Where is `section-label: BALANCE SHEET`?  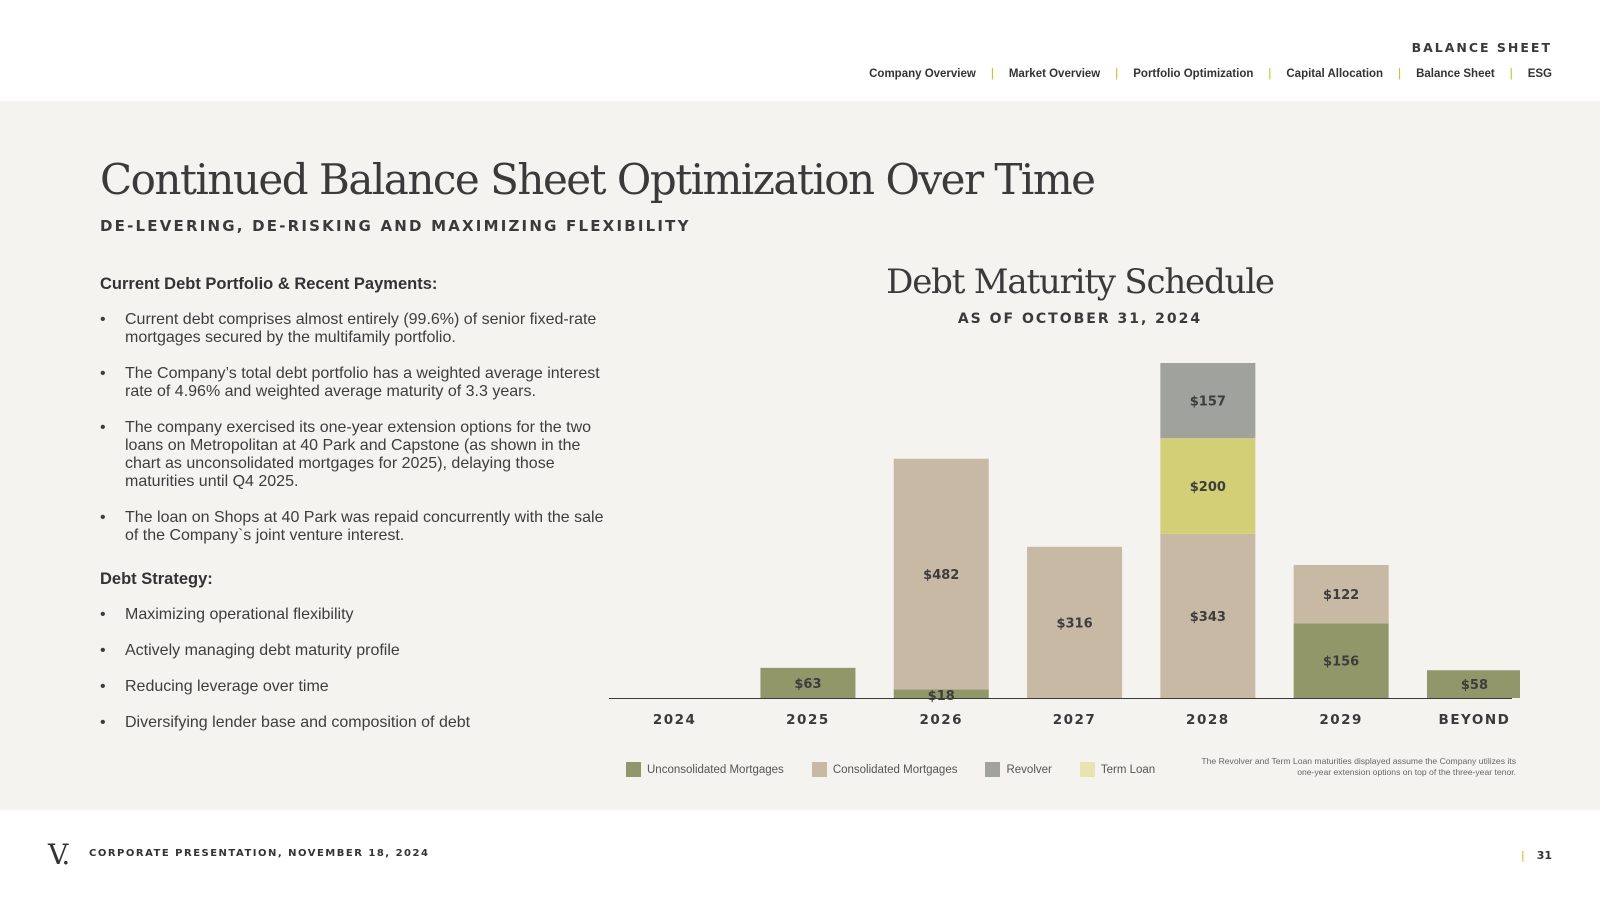 section-label: BALANCE SHEET is located at coordinates (1481, 47).